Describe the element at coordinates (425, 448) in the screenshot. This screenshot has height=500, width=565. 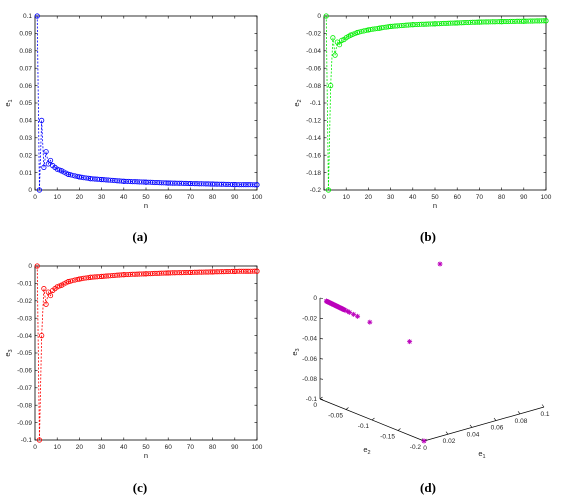
I see `e1-tick-label: 0` at that location.